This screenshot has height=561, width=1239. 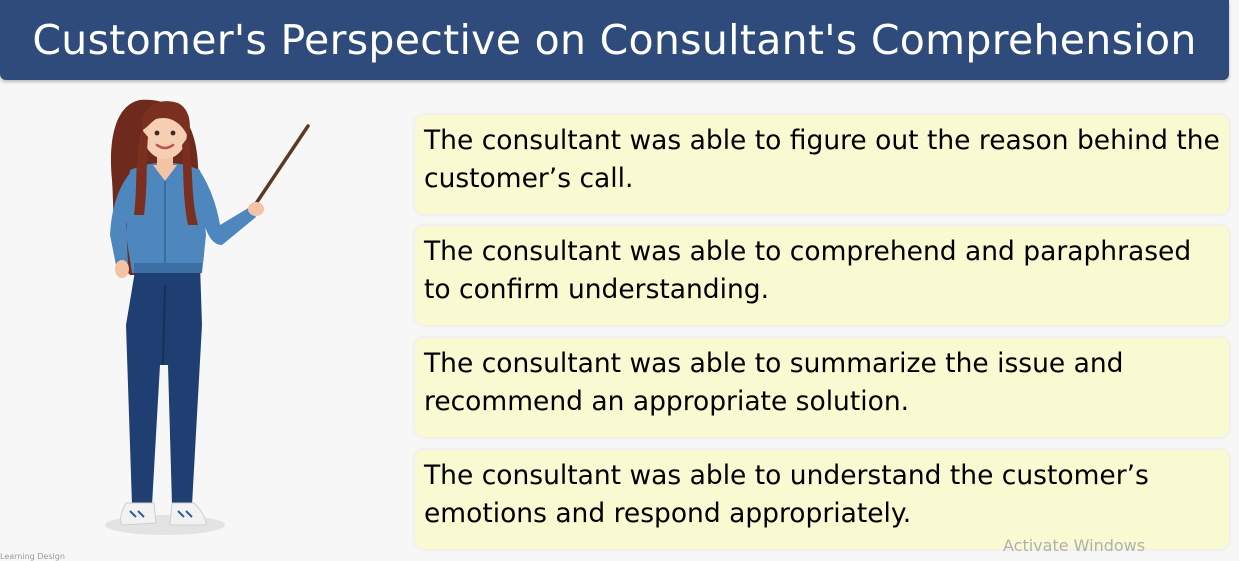 I want to click on woman-with-pointer-illustration, so click(x=207, y=317).